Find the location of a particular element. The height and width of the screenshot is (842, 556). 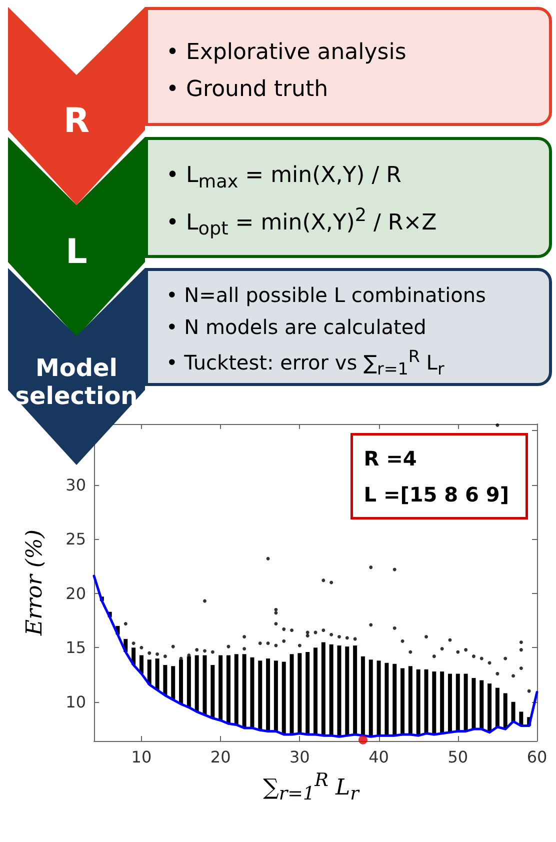

text: • Tucktest: error vs ∑$_{r=1}$$^{R}$ L$_{r}$ is located at coordinates (306, 363).